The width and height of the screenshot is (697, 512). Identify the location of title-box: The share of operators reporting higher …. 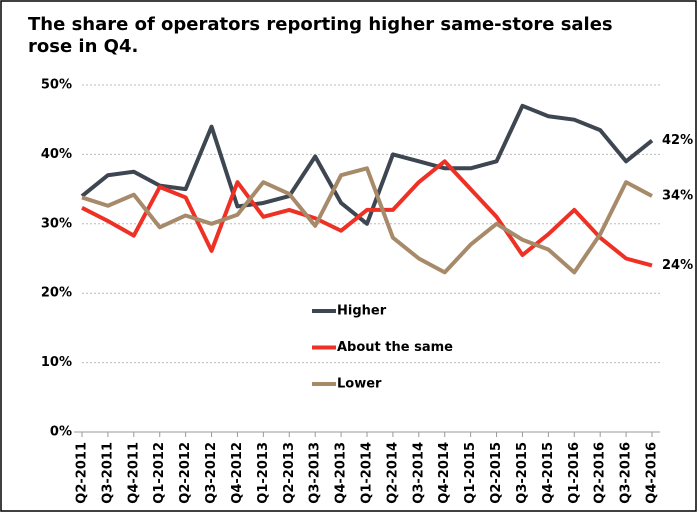
(320, 35).